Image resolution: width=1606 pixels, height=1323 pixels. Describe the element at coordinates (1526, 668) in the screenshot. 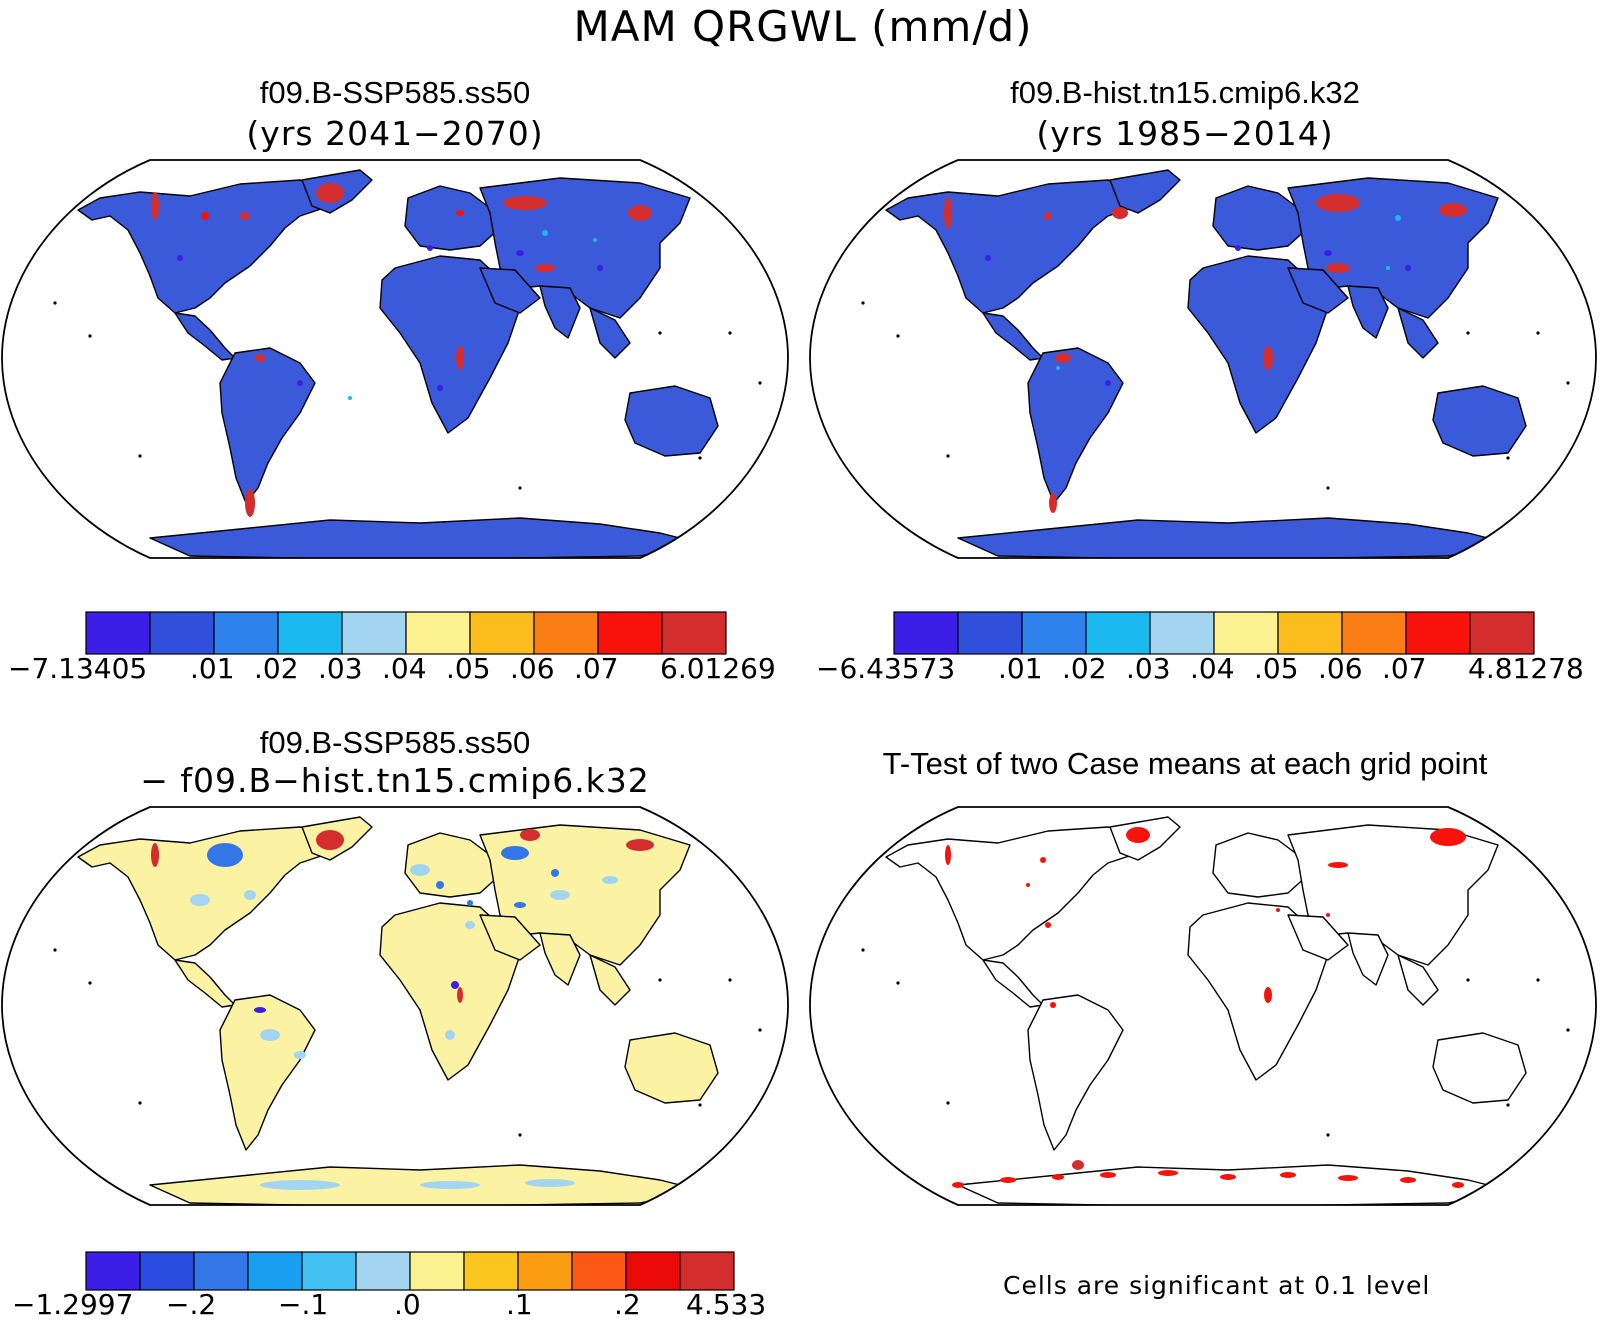

I see `colorbar-top-right-label: 4.81278` at that location.